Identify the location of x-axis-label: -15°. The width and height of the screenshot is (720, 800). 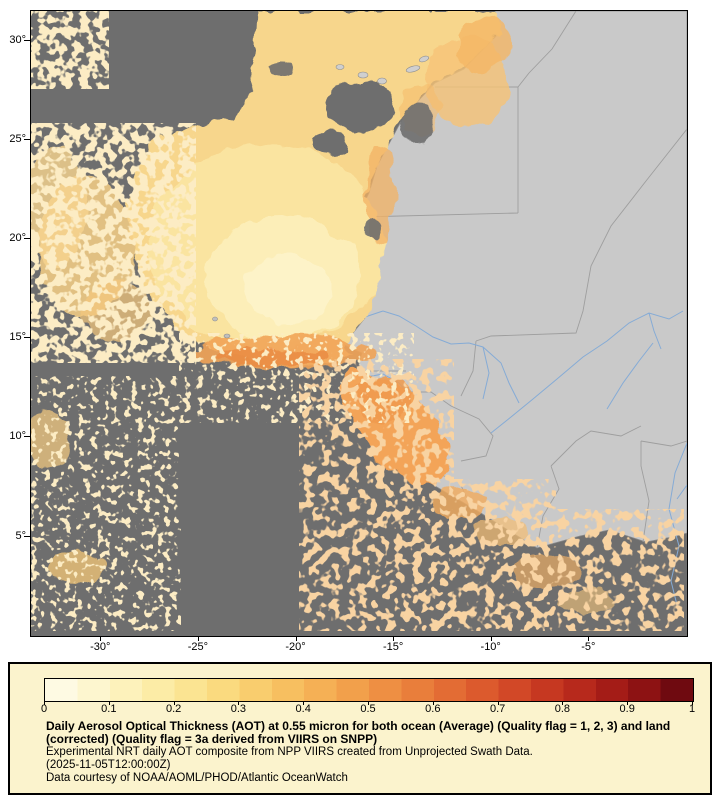
(393, 647).